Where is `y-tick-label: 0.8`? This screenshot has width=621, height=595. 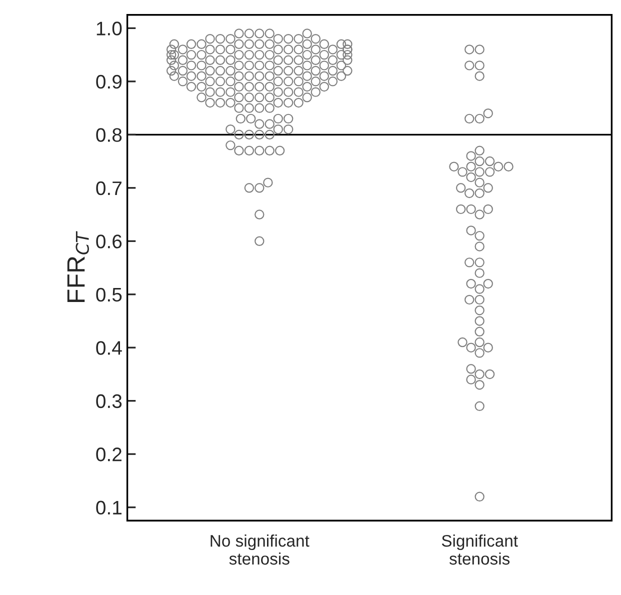
y-tick-label: 0.8 is located at coordinates (109, 135).